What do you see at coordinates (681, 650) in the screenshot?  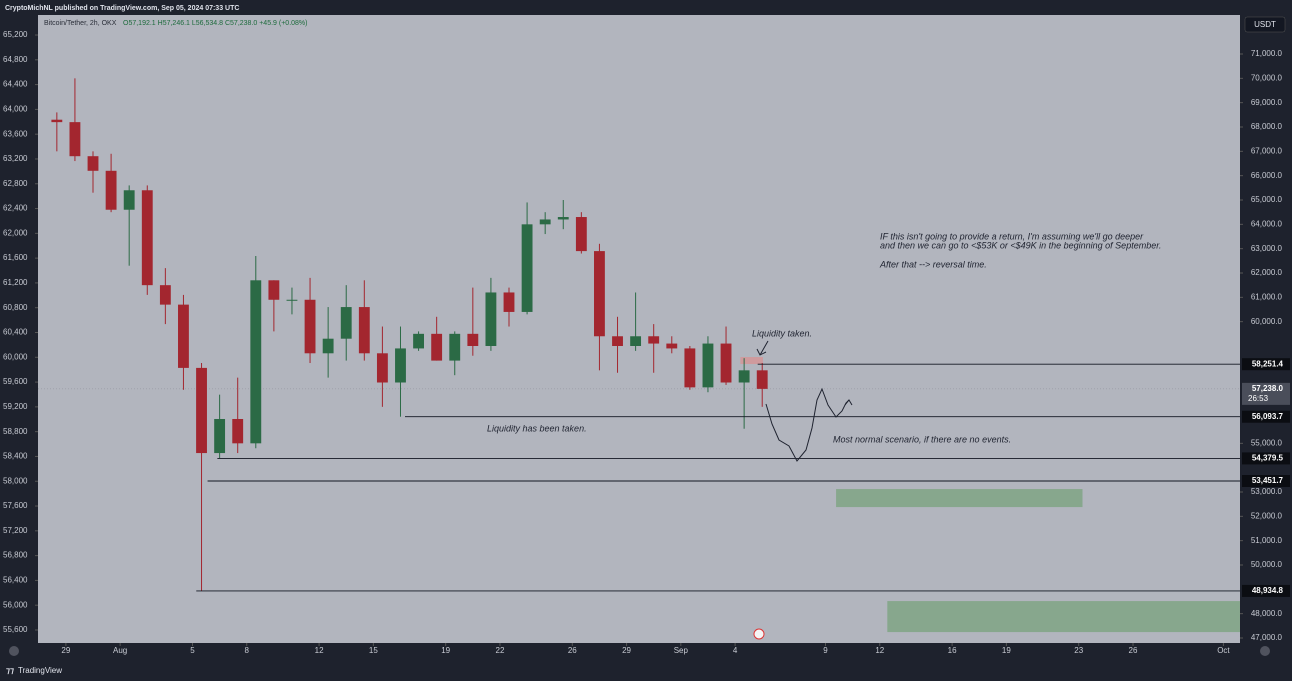 I see `x-tick-label: Sep` at bounding box center [681, 650].